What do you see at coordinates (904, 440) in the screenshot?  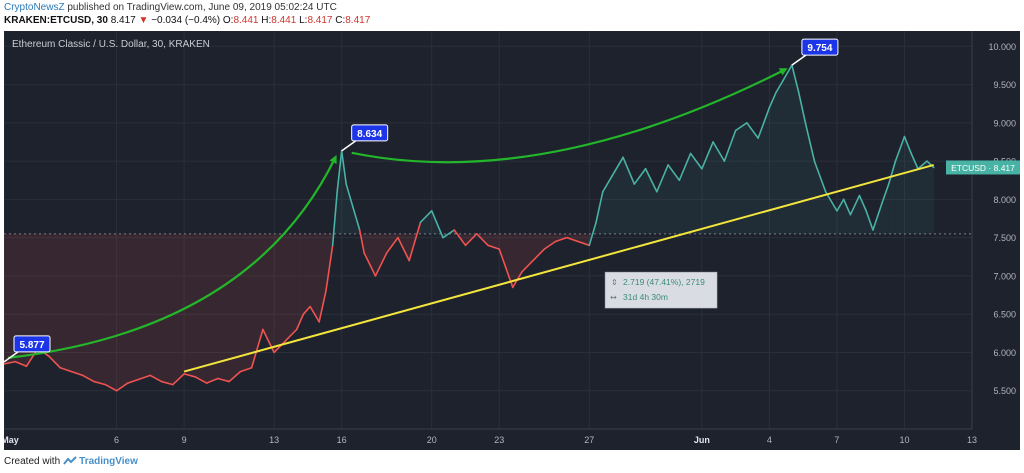 I see `x-tick-label: 10` at bounding box center [904, 440].